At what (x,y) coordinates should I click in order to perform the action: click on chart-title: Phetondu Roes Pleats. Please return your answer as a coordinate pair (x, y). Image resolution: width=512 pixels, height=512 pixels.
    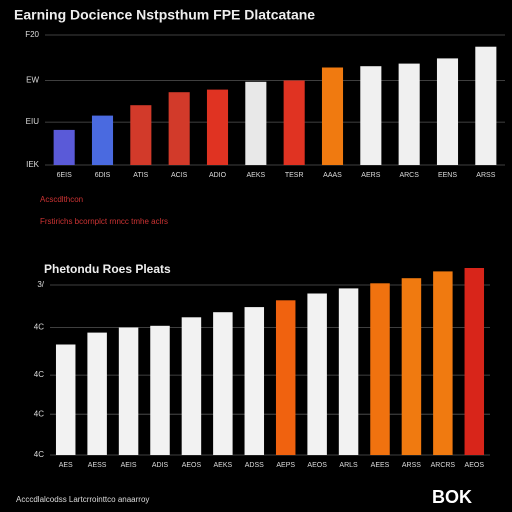
    Looking at the image, I should click on (107, 269).